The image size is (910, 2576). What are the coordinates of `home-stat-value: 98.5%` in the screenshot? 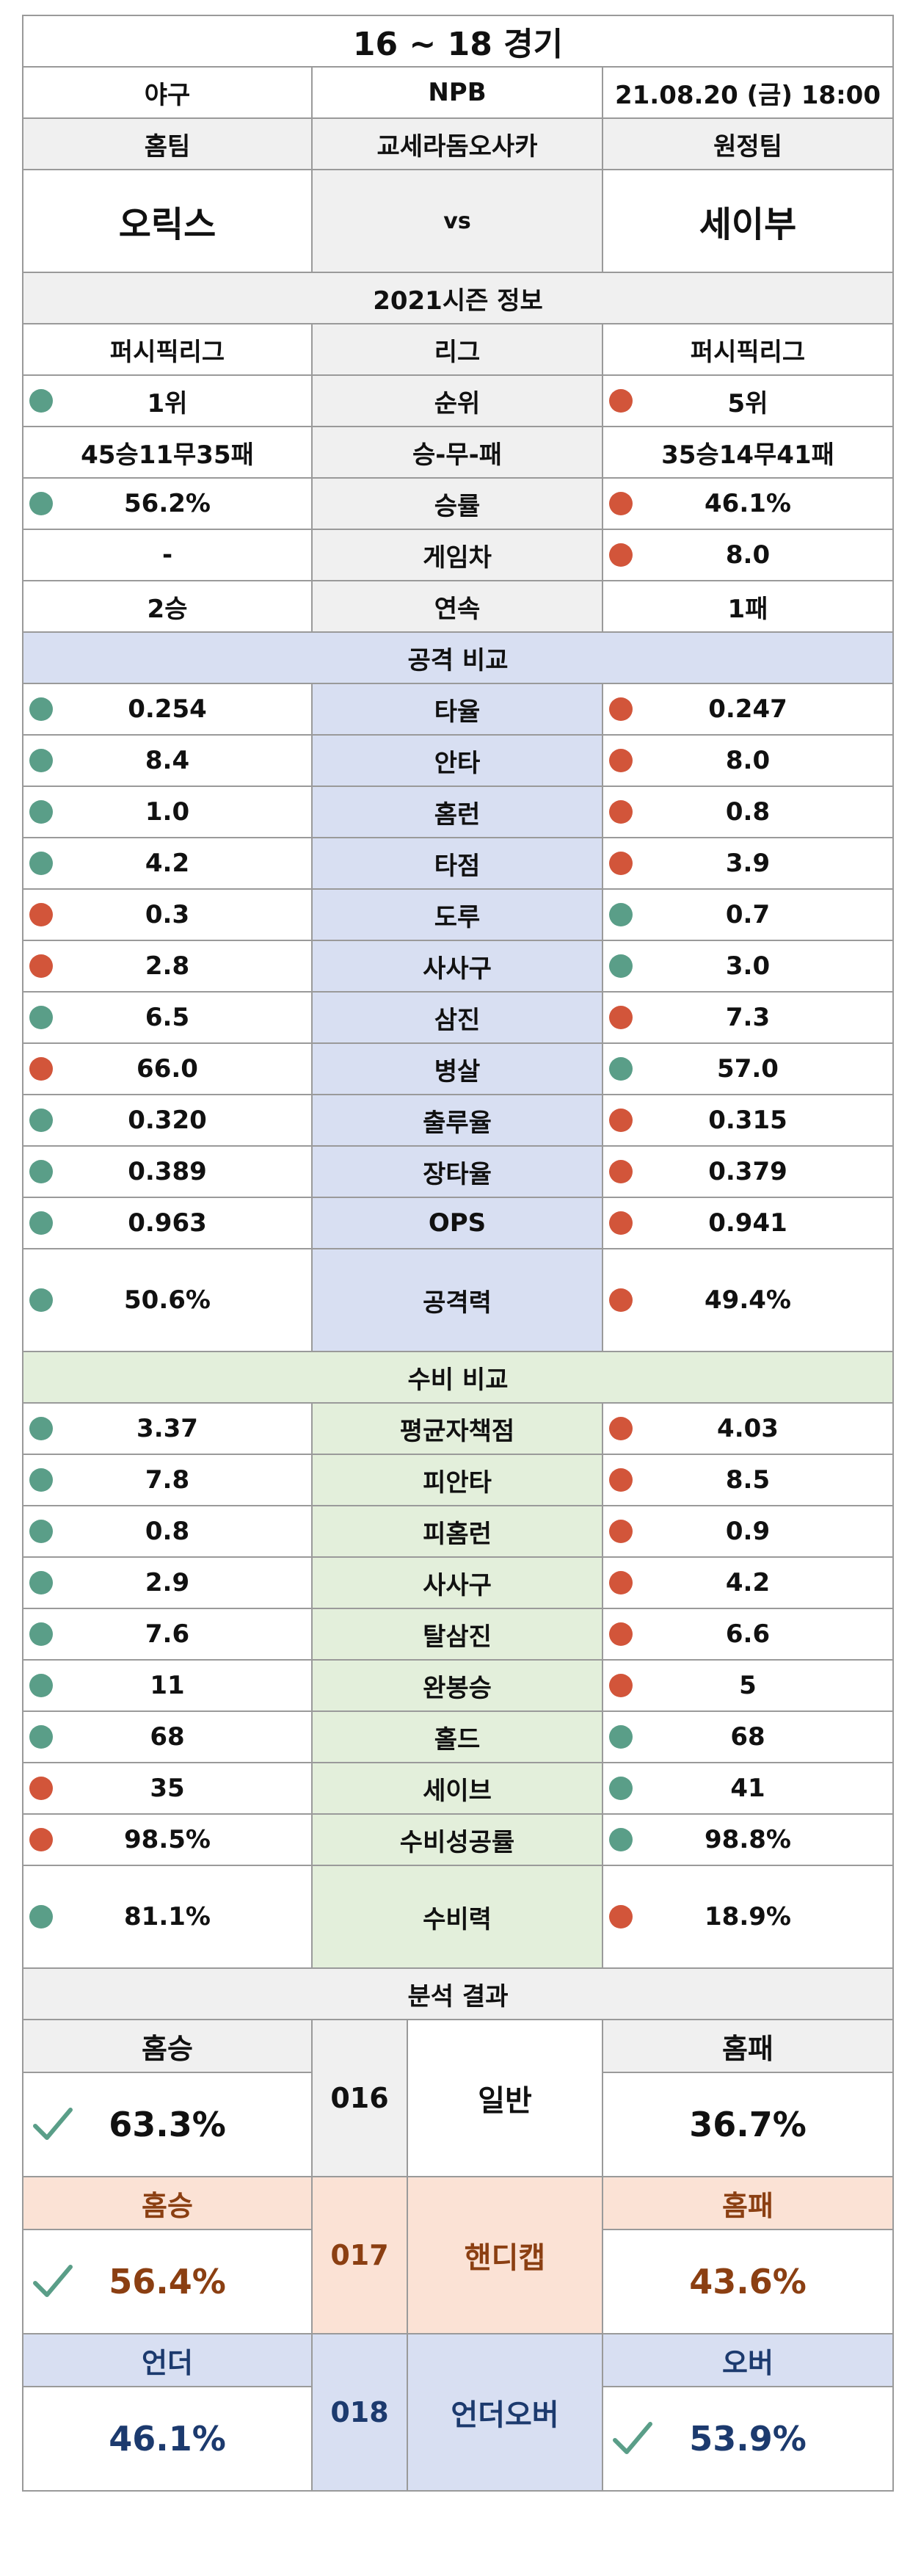 It's located at (167, 1840).